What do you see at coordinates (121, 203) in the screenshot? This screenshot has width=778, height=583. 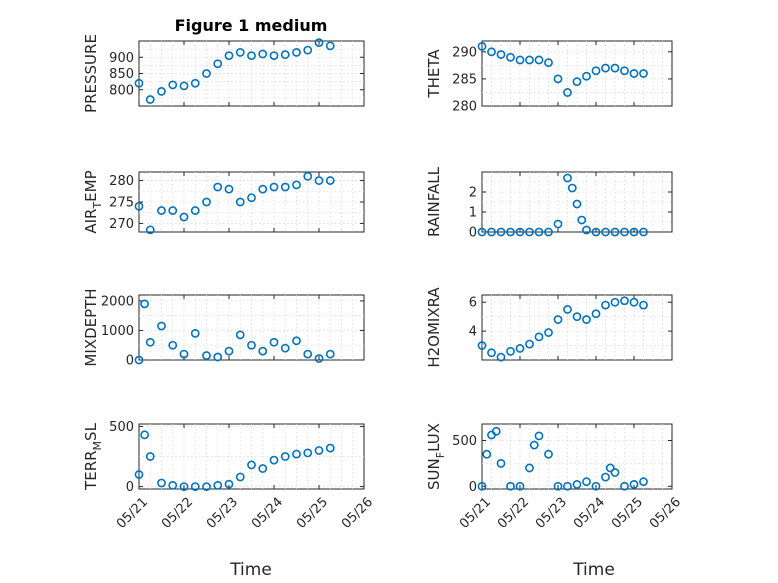 I see `panel-3-ytick-label: 275` at bounding box center [121, 203].